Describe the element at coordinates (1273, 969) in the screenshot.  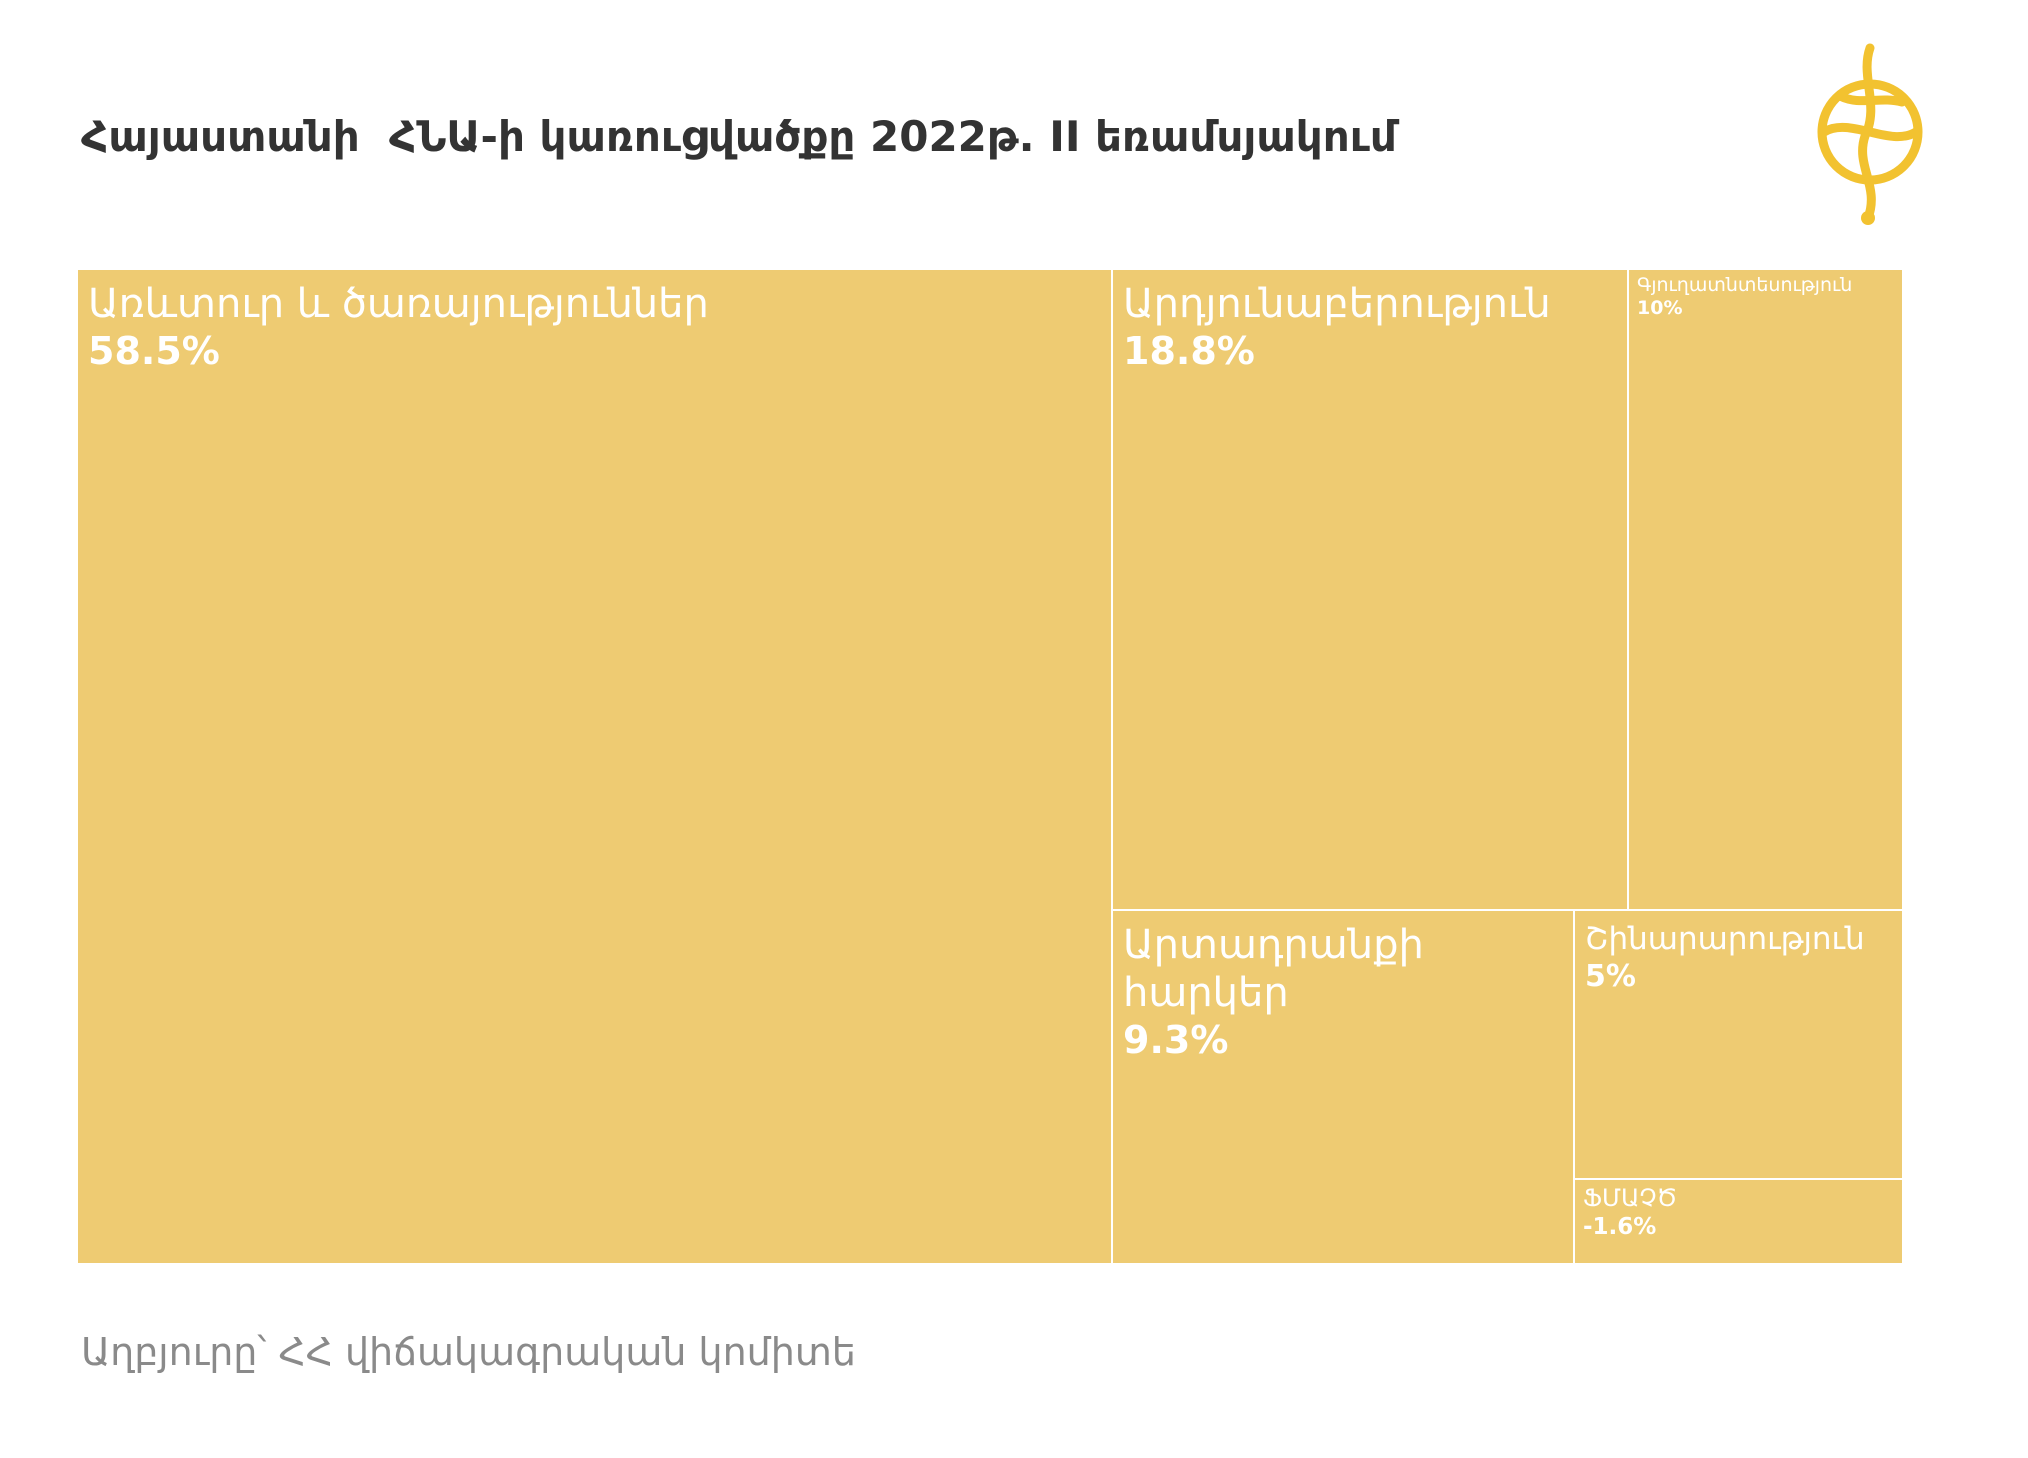
I see `cell-label: Արտադրանքի հարկեր` at that location.